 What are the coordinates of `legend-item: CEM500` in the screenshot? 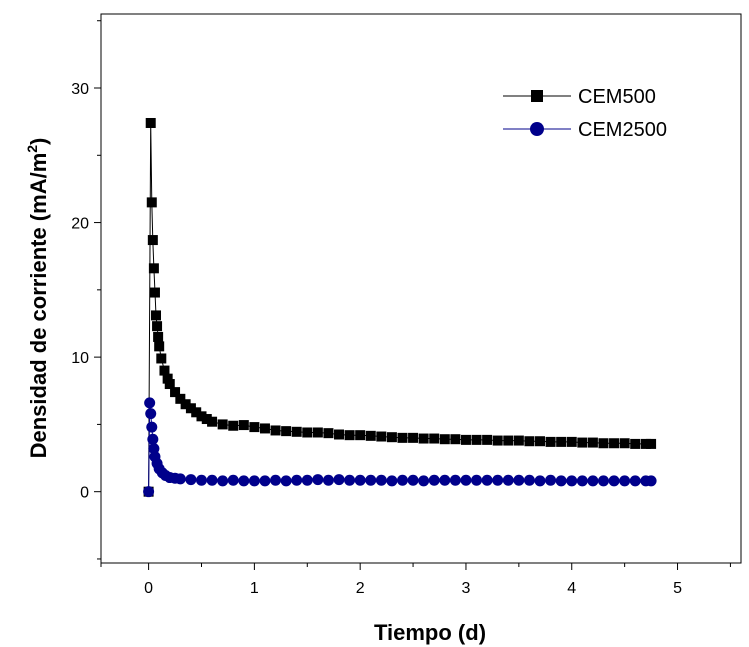 It's located at (579, 97).